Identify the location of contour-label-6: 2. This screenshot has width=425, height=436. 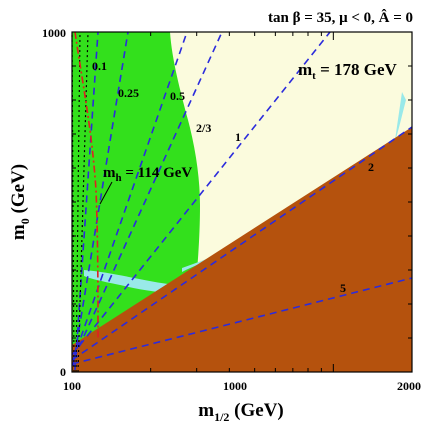
(371, 167).